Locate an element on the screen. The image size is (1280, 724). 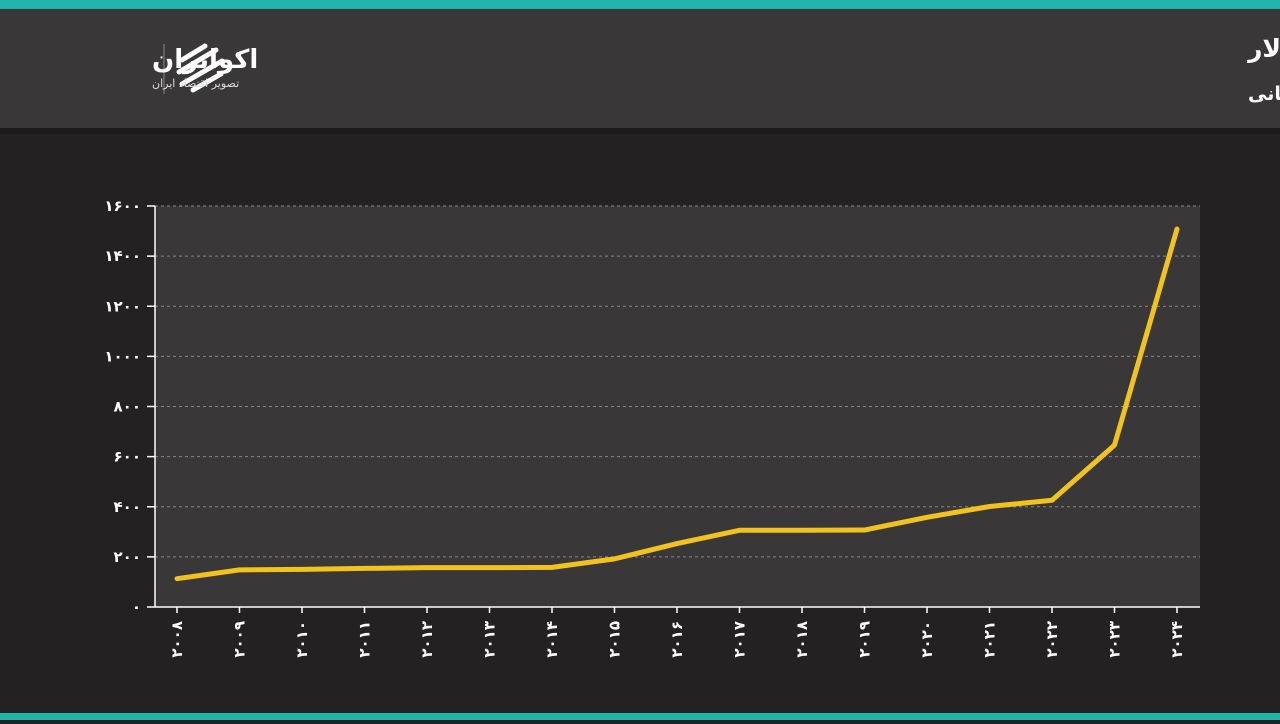
y-tick-label: ۱۲۰۰ is located at coordinates (122, 306).